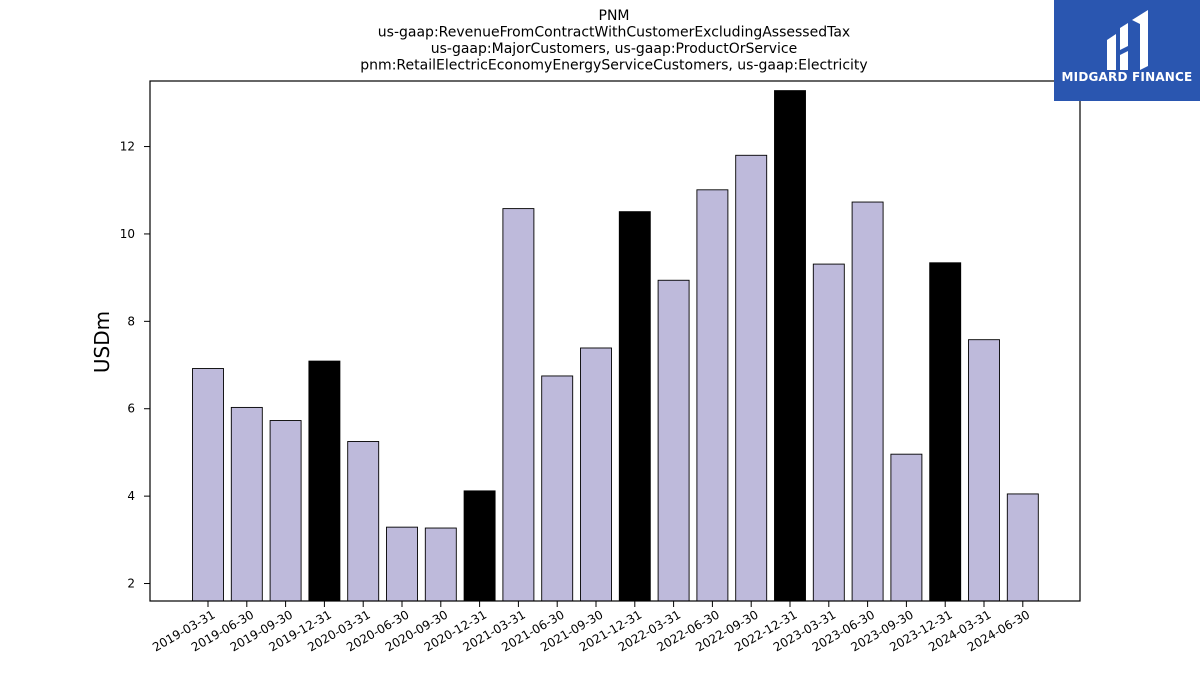 This screenshot has width=1200, height=675. What do you see at coordinates (102, 342) in the screenshot?
I see `y-axis-label: USDm` at bounding box center [102, 342].